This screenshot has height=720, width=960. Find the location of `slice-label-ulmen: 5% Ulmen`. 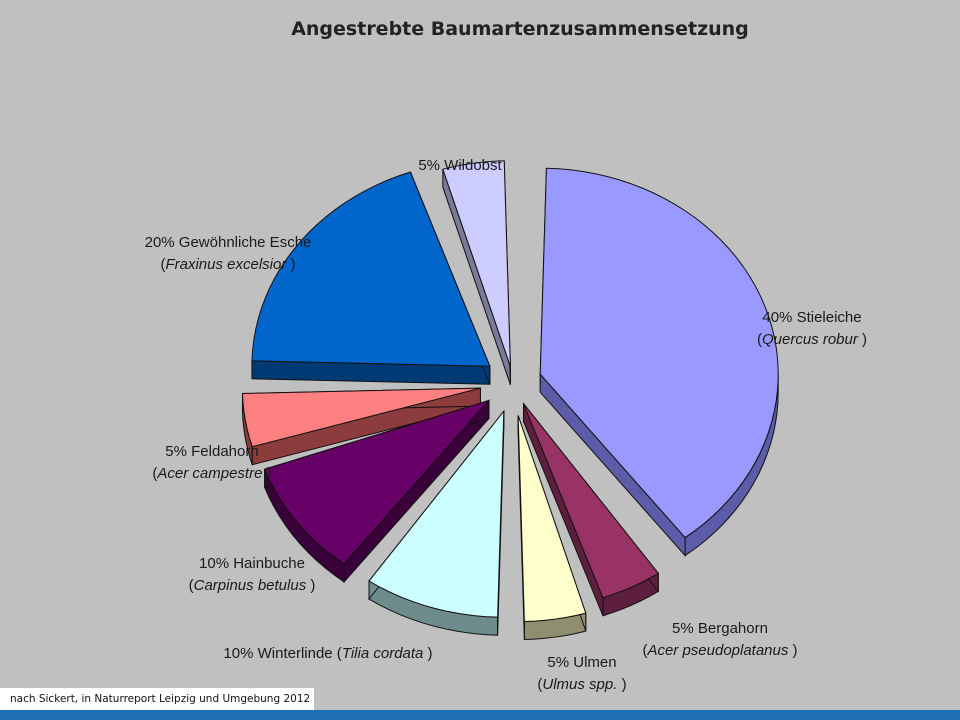

slice-label-ulmen: 5% Ulmen is located at coordinates (581, 662).